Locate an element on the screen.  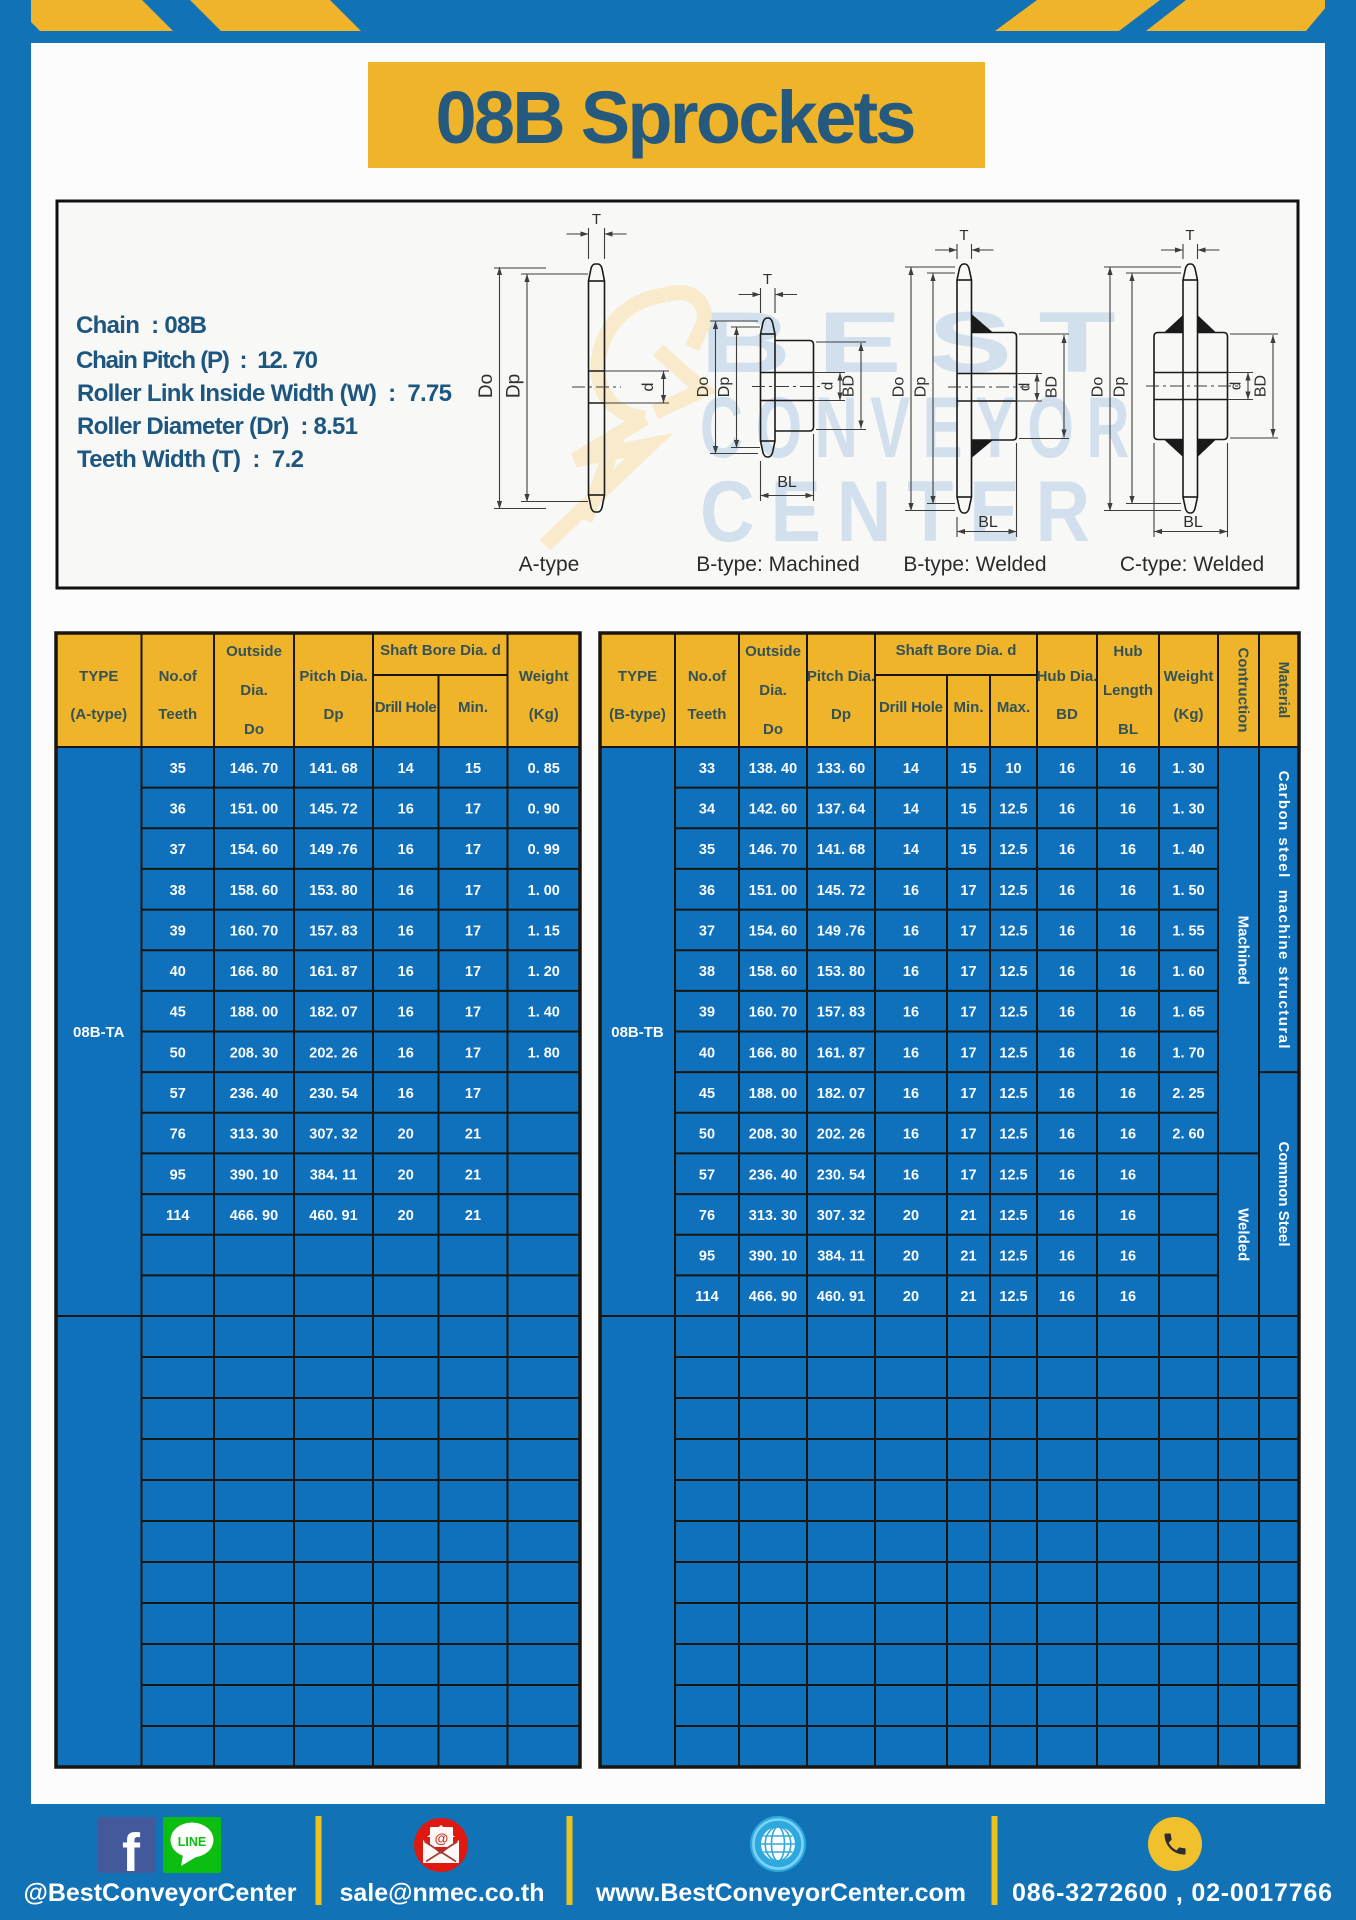
svg-text: sale@nmec.co.th is located at coordinates (441, 1893).